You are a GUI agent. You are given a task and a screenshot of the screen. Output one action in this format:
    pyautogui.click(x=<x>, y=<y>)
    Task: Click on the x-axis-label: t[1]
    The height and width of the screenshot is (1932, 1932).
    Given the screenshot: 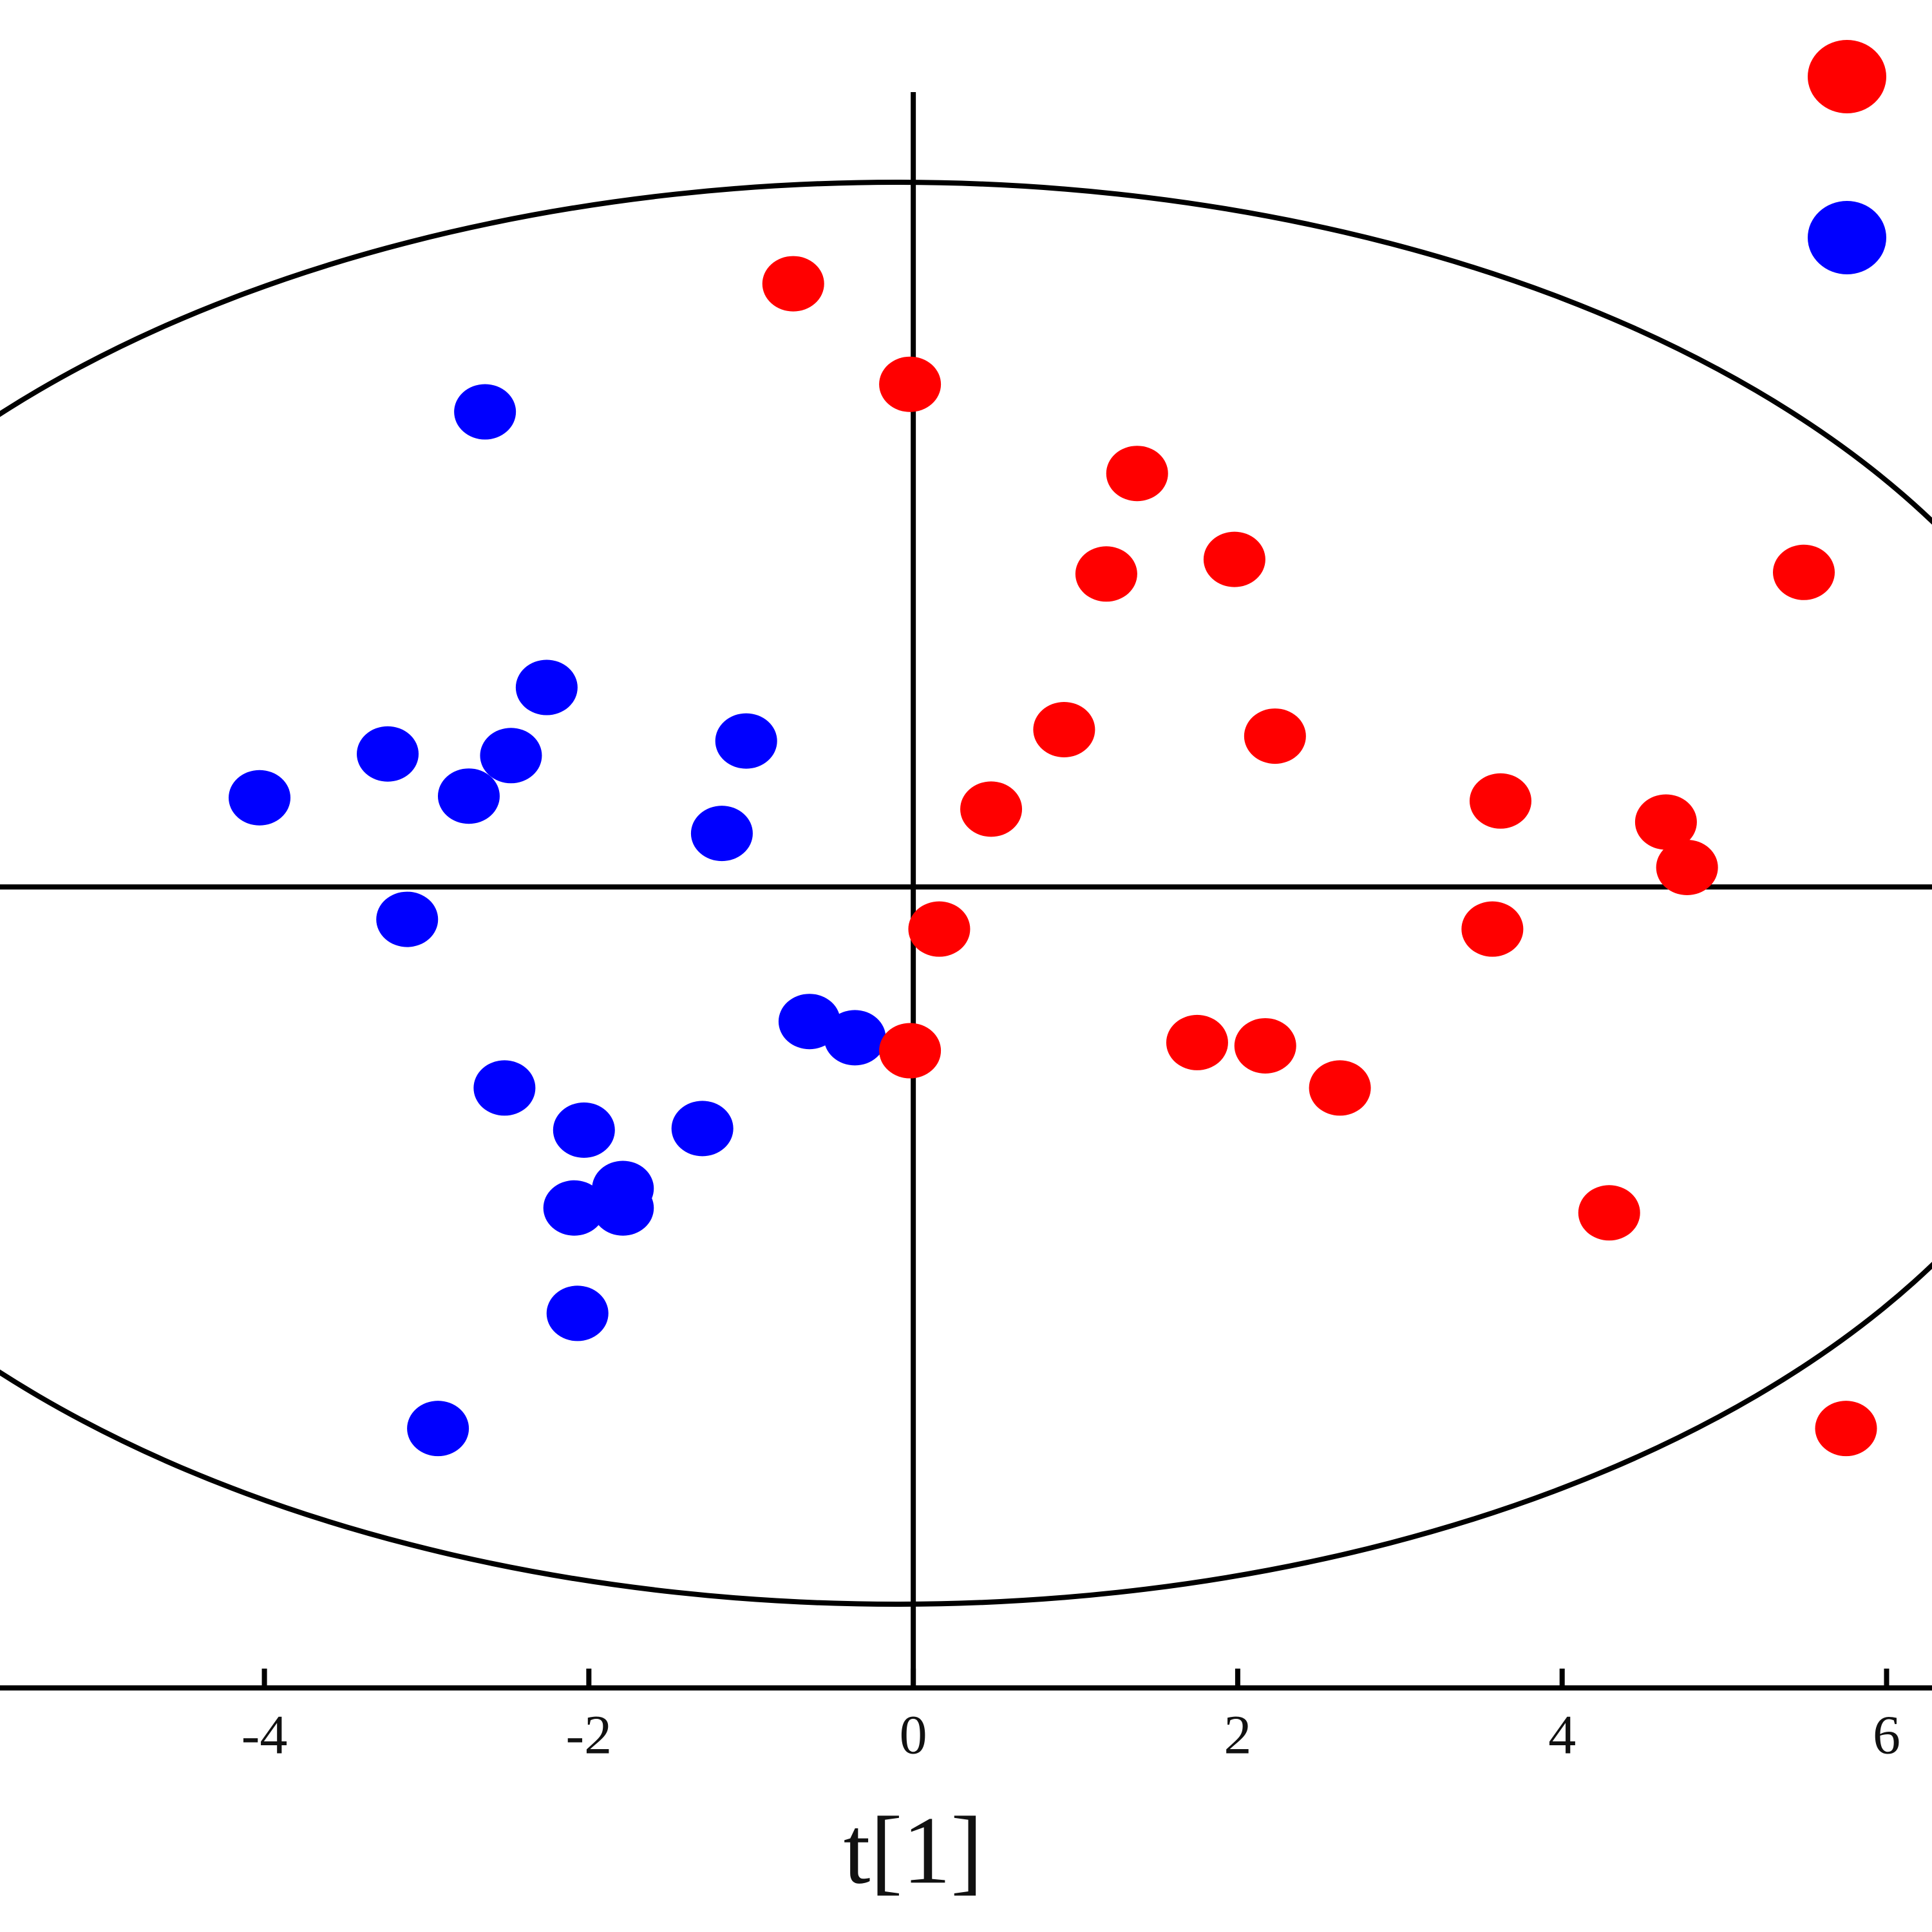 What is the action you would take?
    pyautogui.click(x=913, y=1851)
    